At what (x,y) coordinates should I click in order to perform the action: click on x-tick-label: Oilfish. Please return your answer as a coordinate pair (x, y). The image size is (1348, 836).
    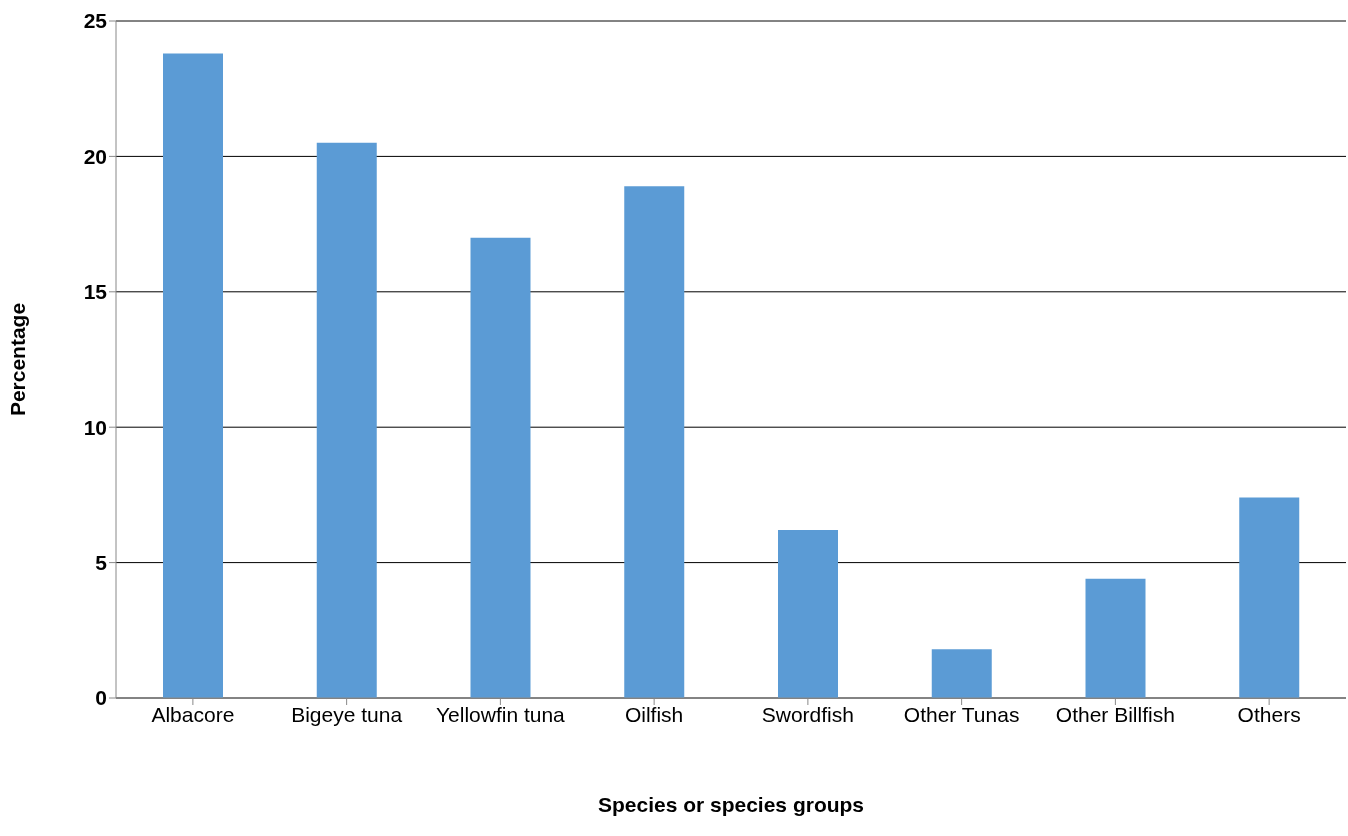
    Looking at the image, I should click on (654, 714).